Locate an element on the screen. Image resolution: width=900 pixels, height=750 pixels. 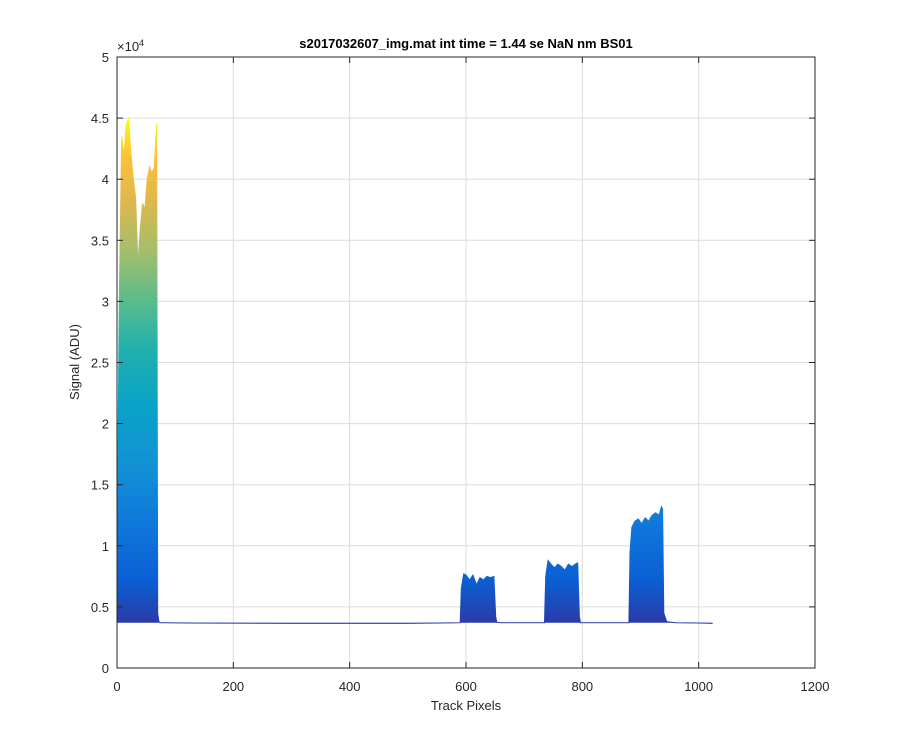
y-tick-label: 1.5 is located at coordinates (100, 485).